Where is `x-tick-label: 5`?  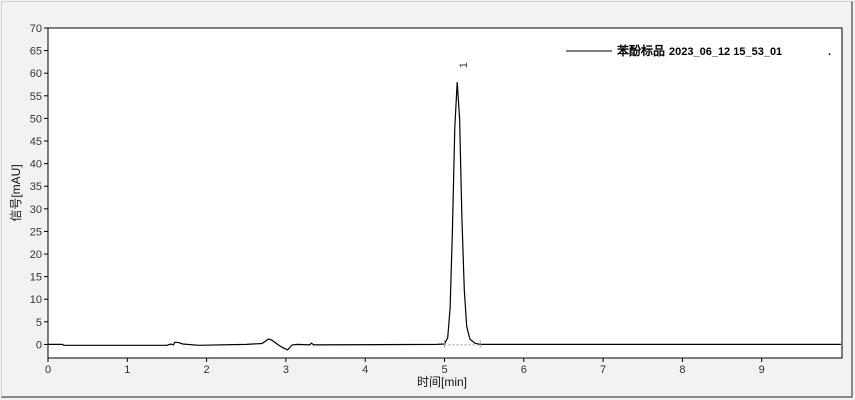
x-tick-label: 5 is located at coordinates (444, 370).